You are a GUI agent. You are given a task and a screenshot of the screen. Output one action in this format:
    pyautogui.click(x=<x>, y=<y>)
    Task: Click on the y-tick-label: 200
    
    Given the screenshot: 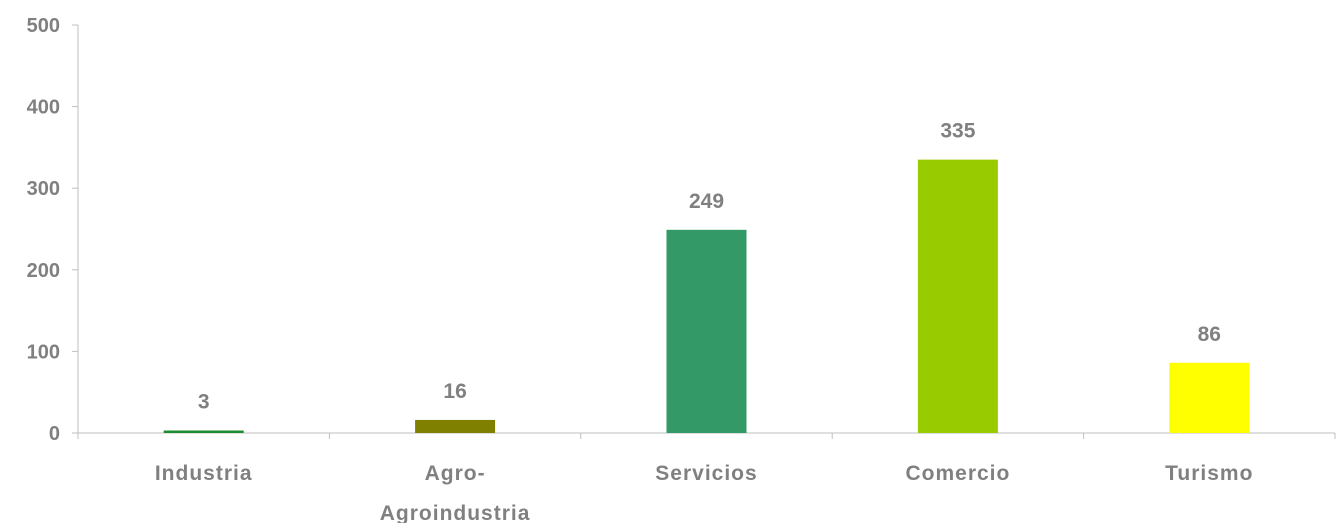 What is the action you would take?
    pyautogui.click(x=43, y=271)
    